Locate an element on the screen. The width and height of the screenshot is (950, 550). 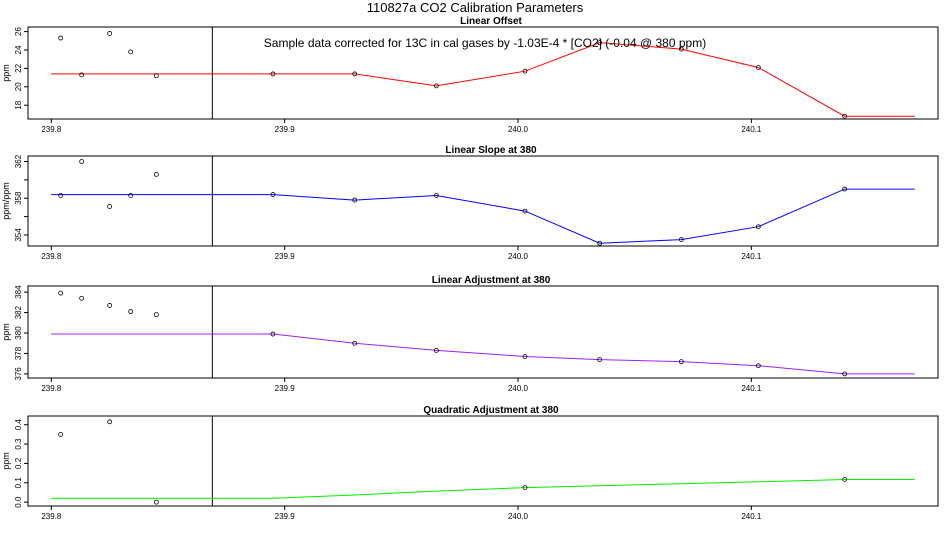
y-tick-label: 378 is located at coordinates (18, 353).